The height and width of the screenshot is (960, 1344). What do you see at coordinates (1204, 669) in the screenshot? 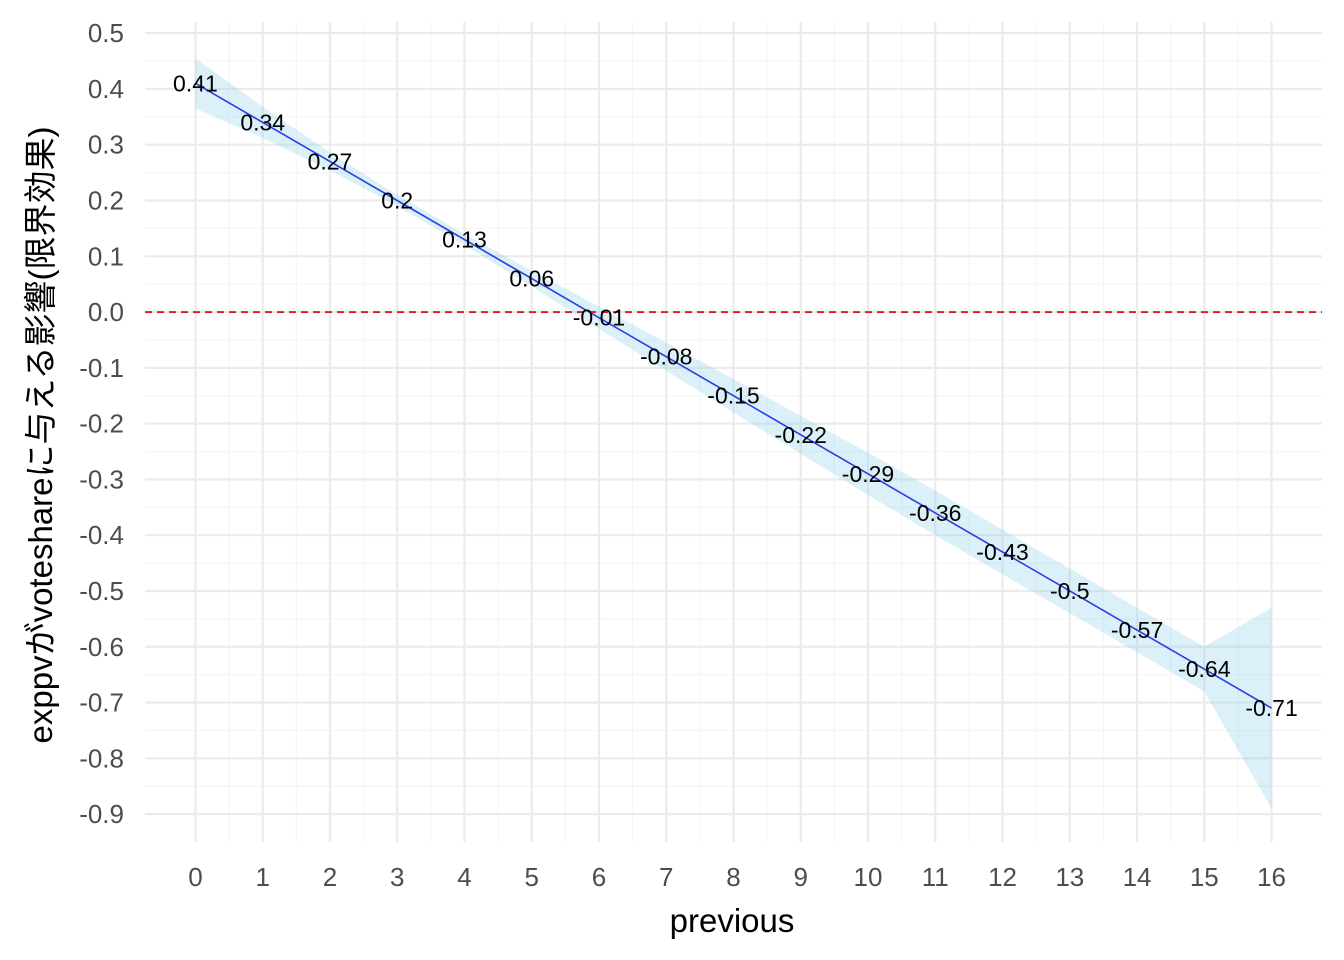
I see `data-label: -0.64` at bounding box center [1204, 669].